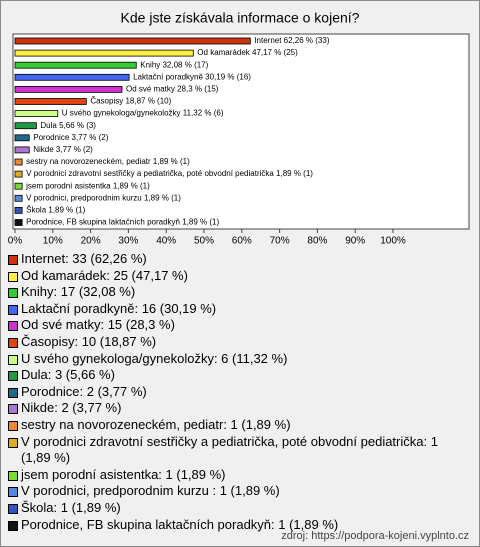 The image size is (480, 547). I want to click on legend-label: Porodnice: 2 (3,77 %), so click(84, 391).